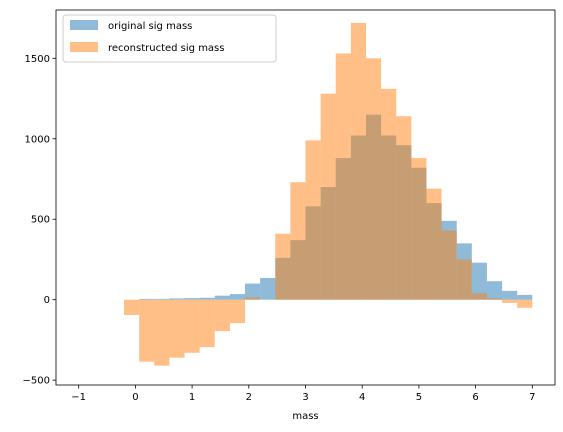  I want to click on y-tick-label: 0, so click(47, 300).